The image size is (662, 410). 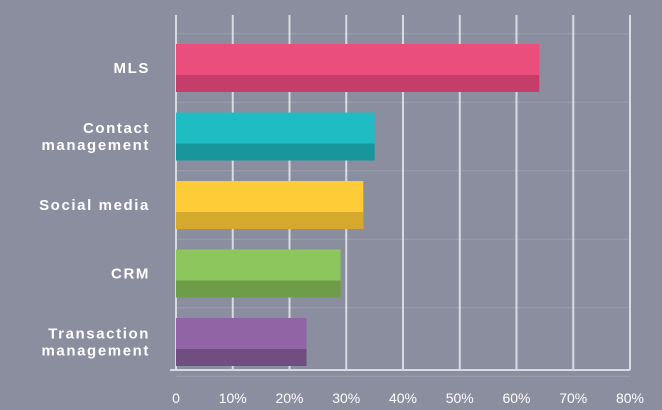 I want to click on x-tick-label: 80%, so click(x=630, y=398).